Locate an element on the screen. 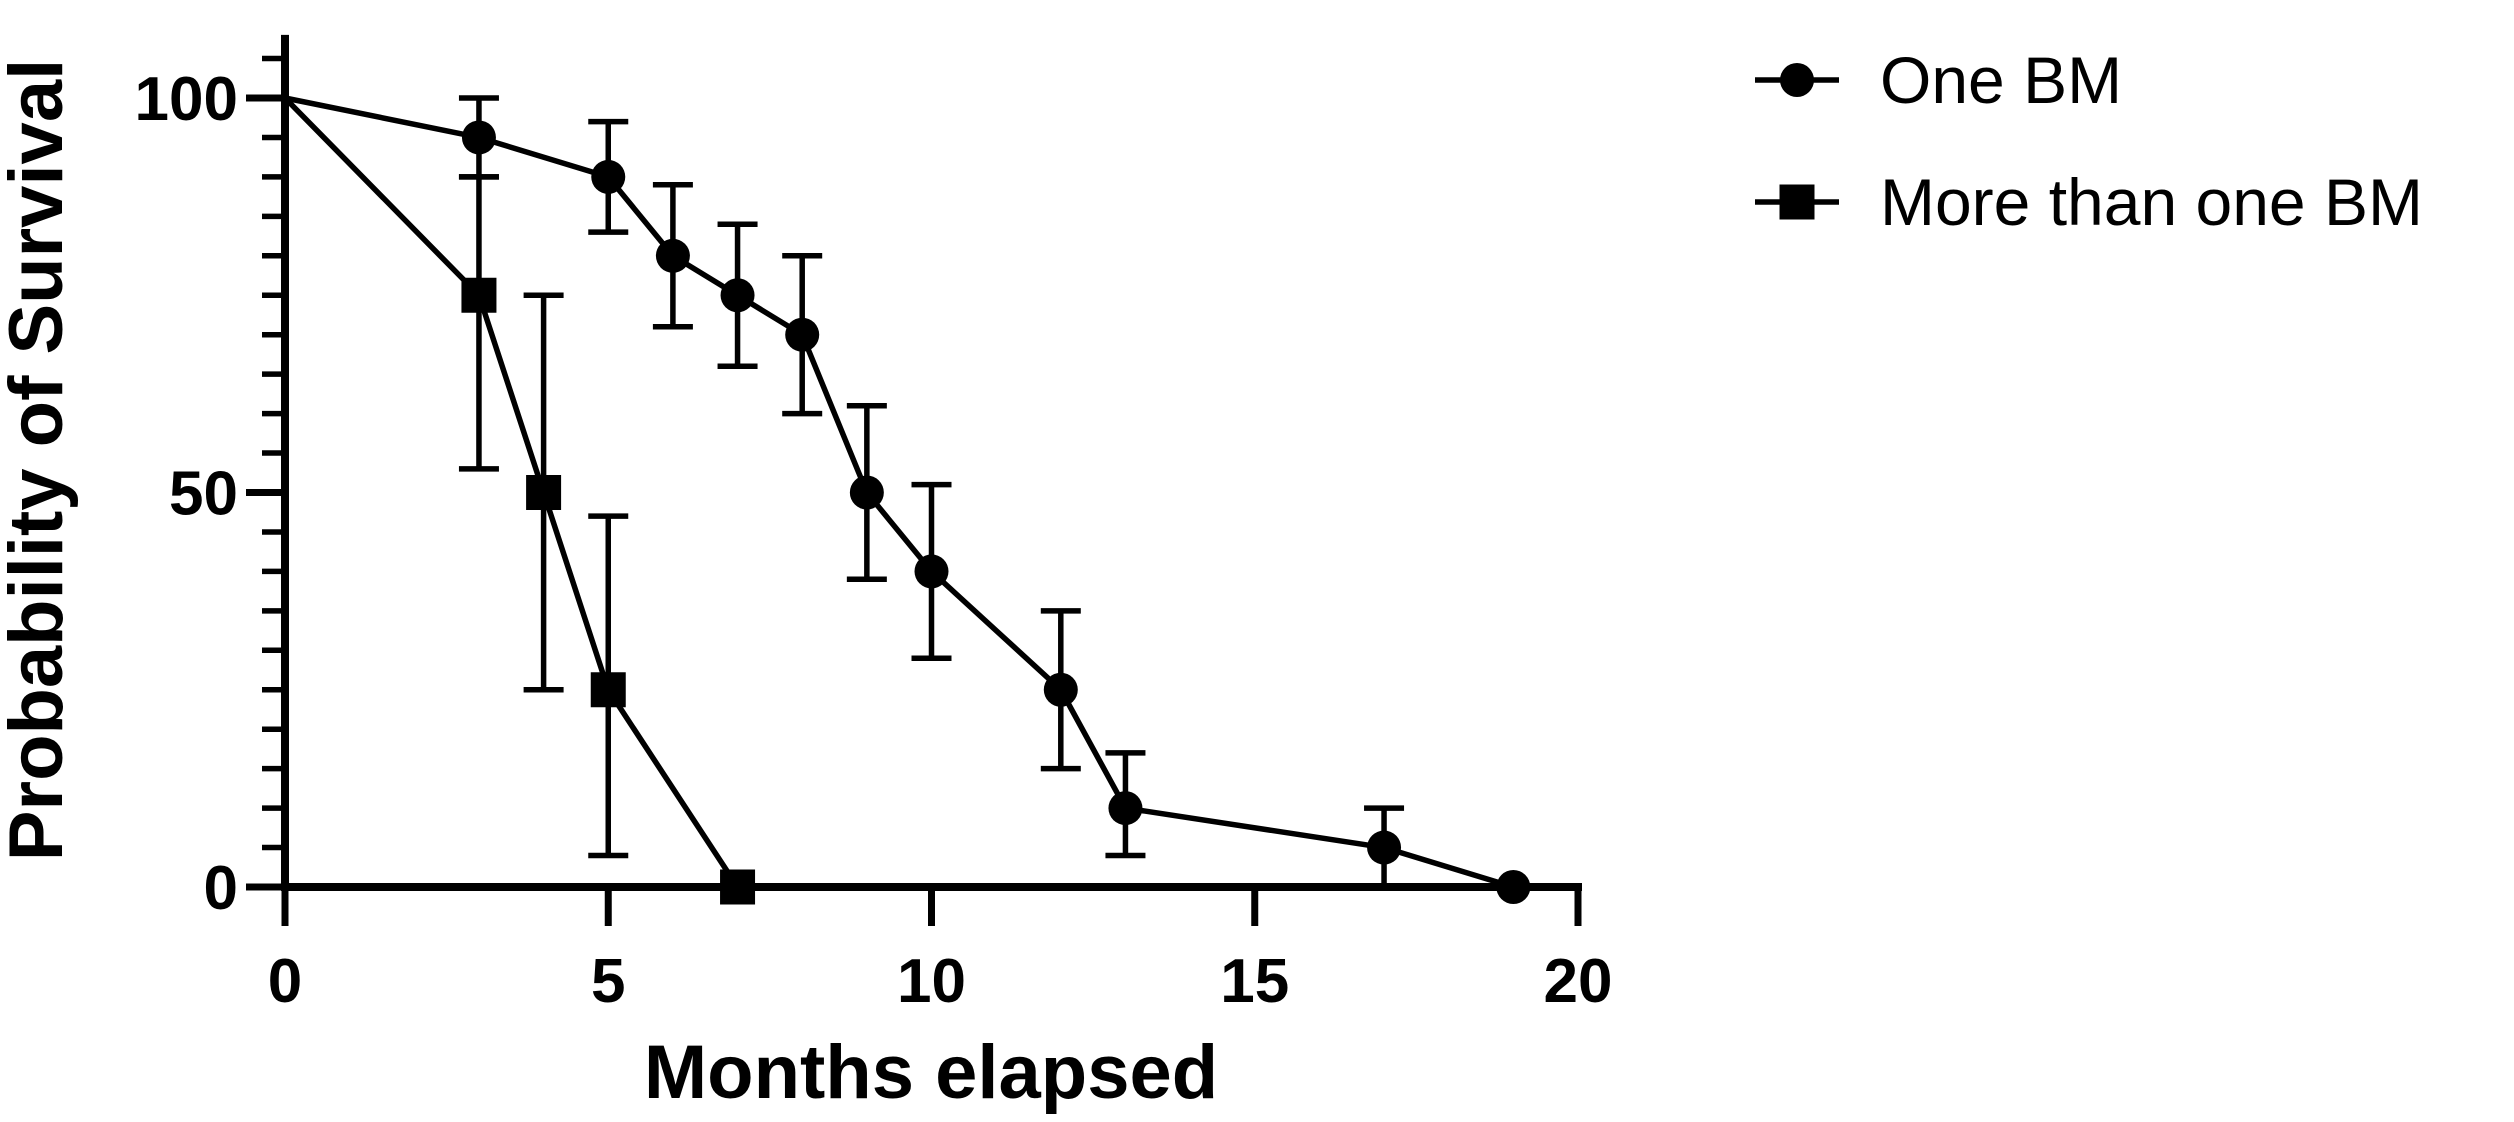 The width and height of the screenshot is (2514, 1122). y-tick-label: 100 is located at coordinates (186, 99).